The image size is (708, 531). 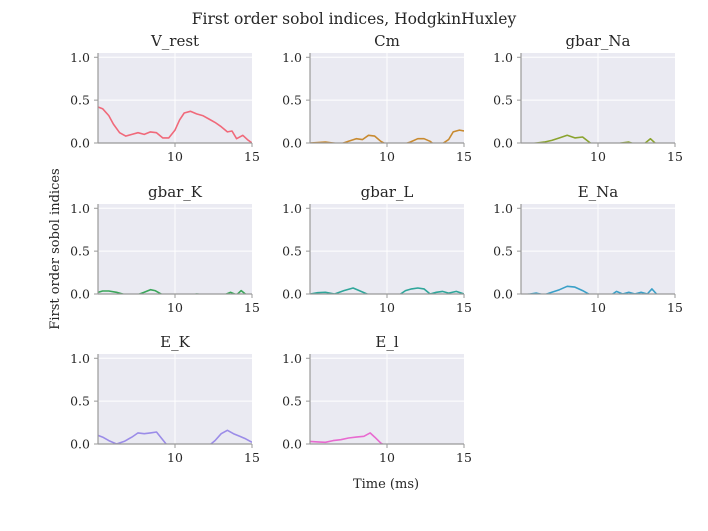 What do you see at coordinates (386, 342) in the screenshot?
I see `subplot-title: E_l` at bounding box center [386, 342].